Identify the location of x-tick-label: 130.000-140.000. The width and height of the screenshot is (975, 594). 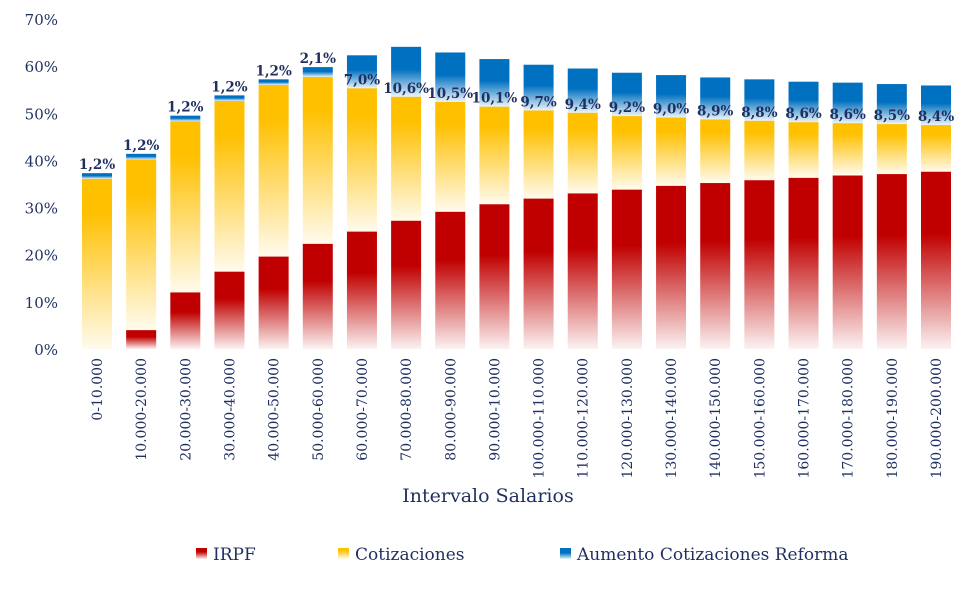
(672, 418).